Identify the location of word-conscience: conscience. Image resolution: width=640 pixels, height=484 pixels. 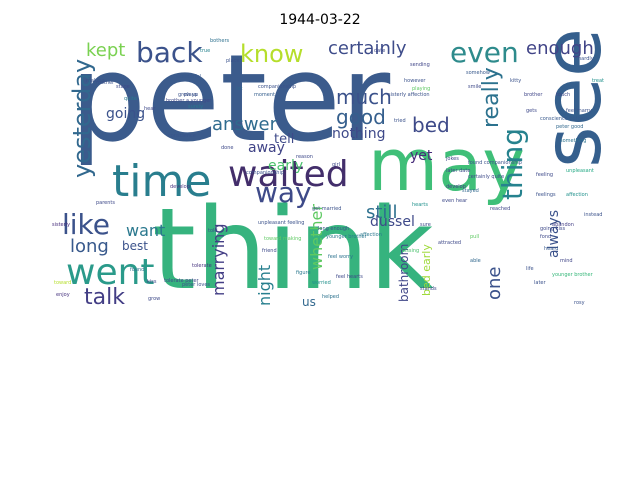
(182, 136).